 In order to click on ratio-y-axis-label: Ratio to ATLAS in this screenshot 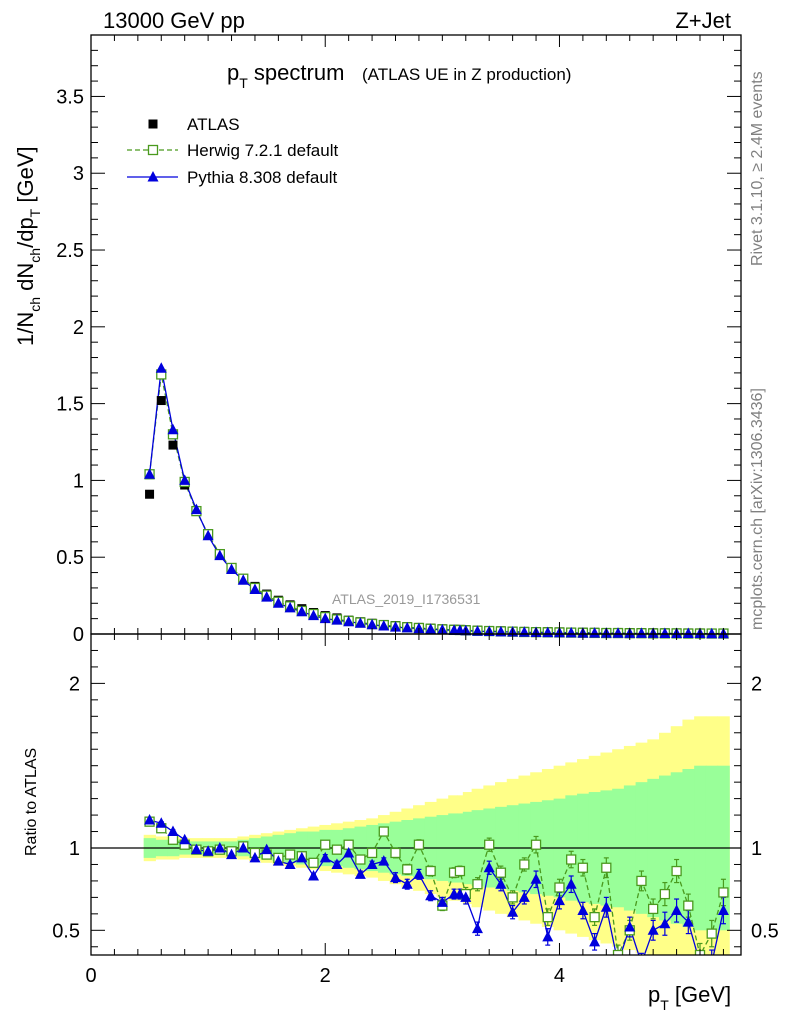, I will do `click(31, 802)`.